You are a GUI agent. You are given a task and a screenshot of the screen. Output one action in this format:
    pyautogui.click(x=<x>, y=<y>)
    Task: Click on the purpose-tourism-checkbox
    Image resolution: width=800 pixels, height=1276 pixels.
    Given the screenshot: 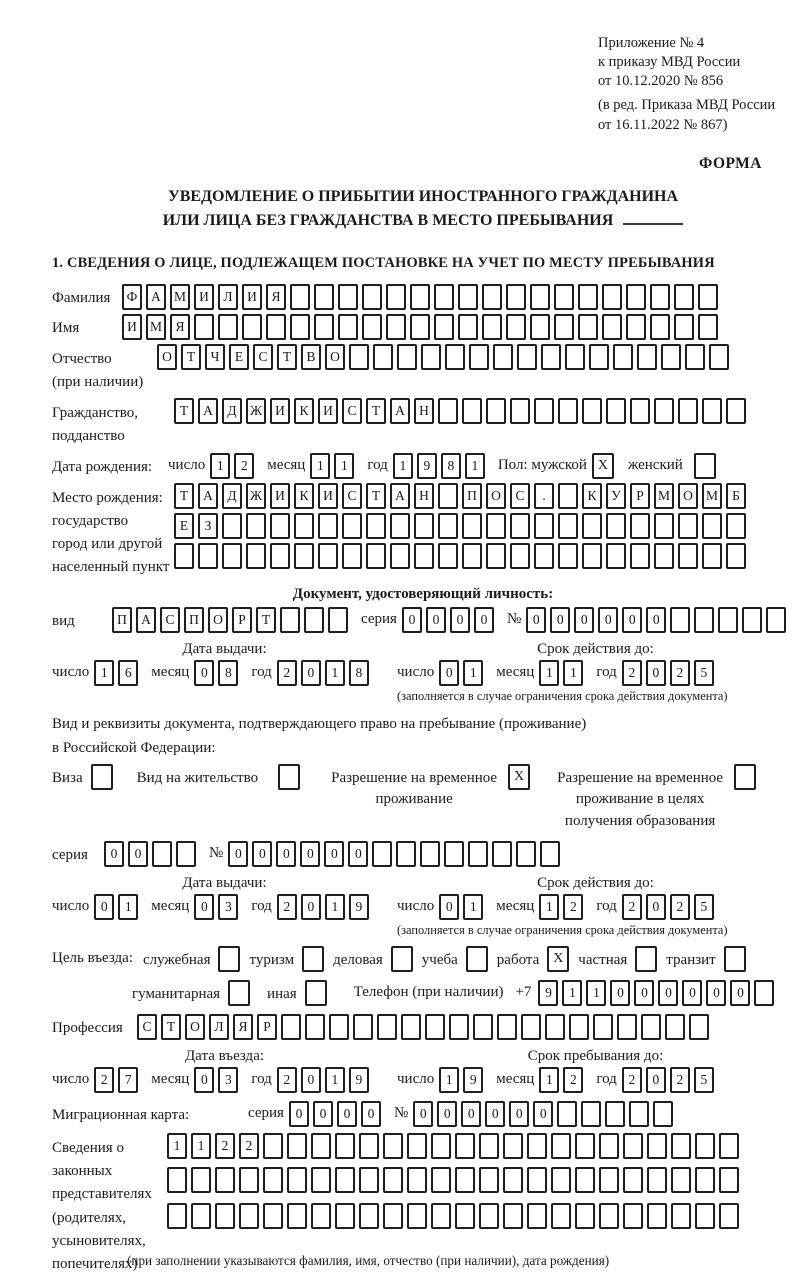 What is the action you would take?
    pyautogui.click(x=313, y=958)
    